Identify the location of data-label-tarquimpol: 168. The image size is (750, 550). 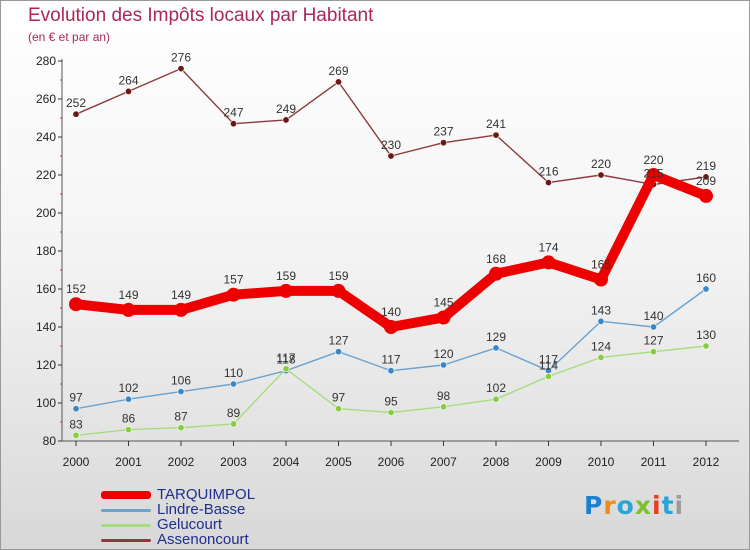
(496, 259).